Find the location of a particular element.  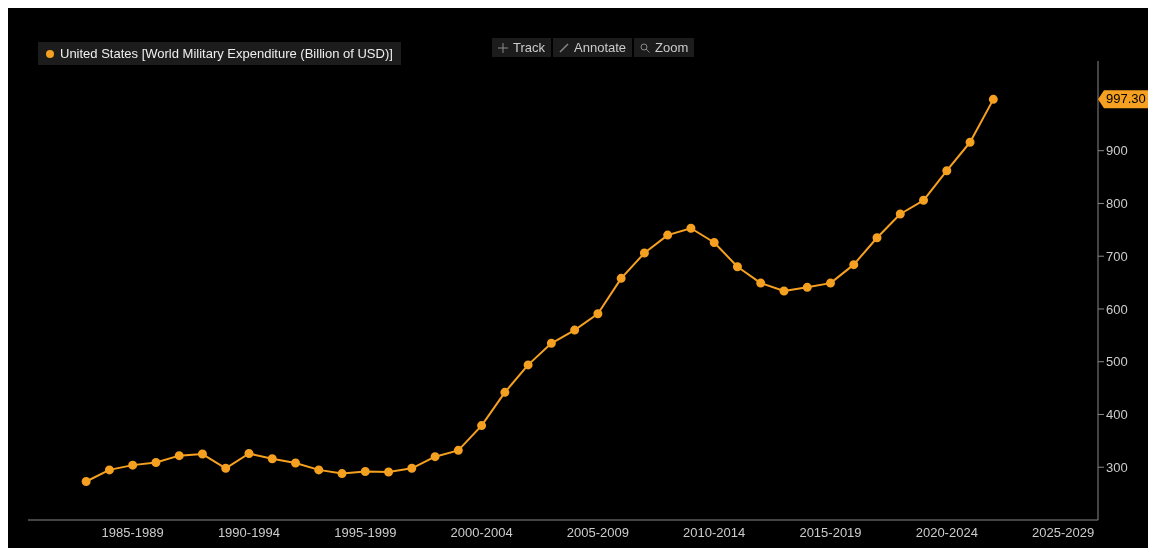

x-tick-label: 2020-2024 is located at coordinates (946, 533).